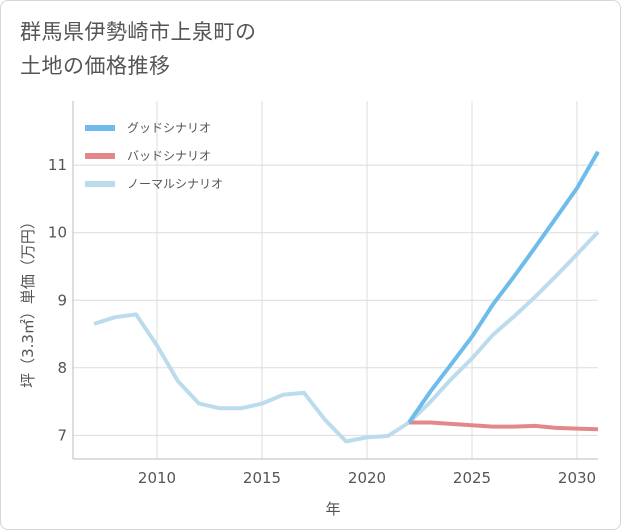 Image resolution: width=621 pixels, height=530 pixels. What do you see at coordinates (62, 435) in the screenshot?
I see `y-tick-label: 7` at bounding box center [62, 435].